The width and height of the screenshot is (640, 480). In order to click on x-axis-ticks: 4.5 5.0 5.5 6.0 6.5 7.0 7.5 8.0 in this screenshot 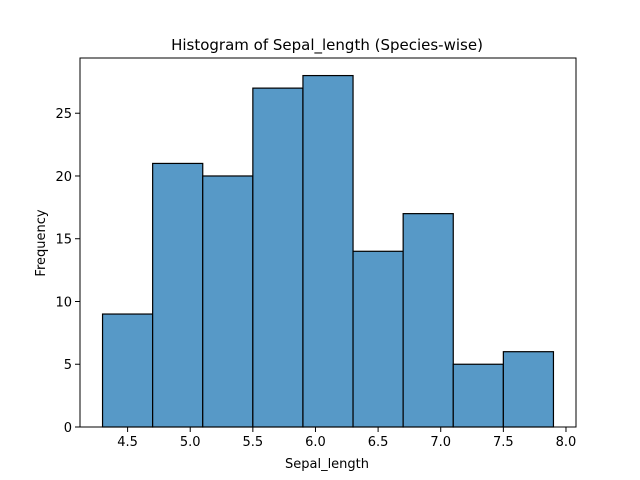, I will do `click(346, 438)`.